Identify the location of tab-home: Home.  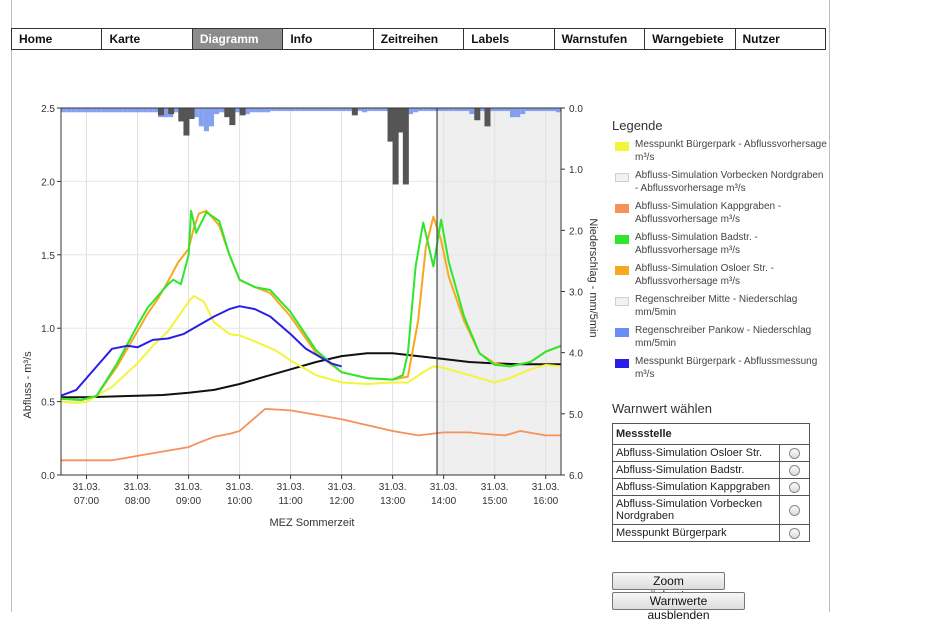
(57, 39).